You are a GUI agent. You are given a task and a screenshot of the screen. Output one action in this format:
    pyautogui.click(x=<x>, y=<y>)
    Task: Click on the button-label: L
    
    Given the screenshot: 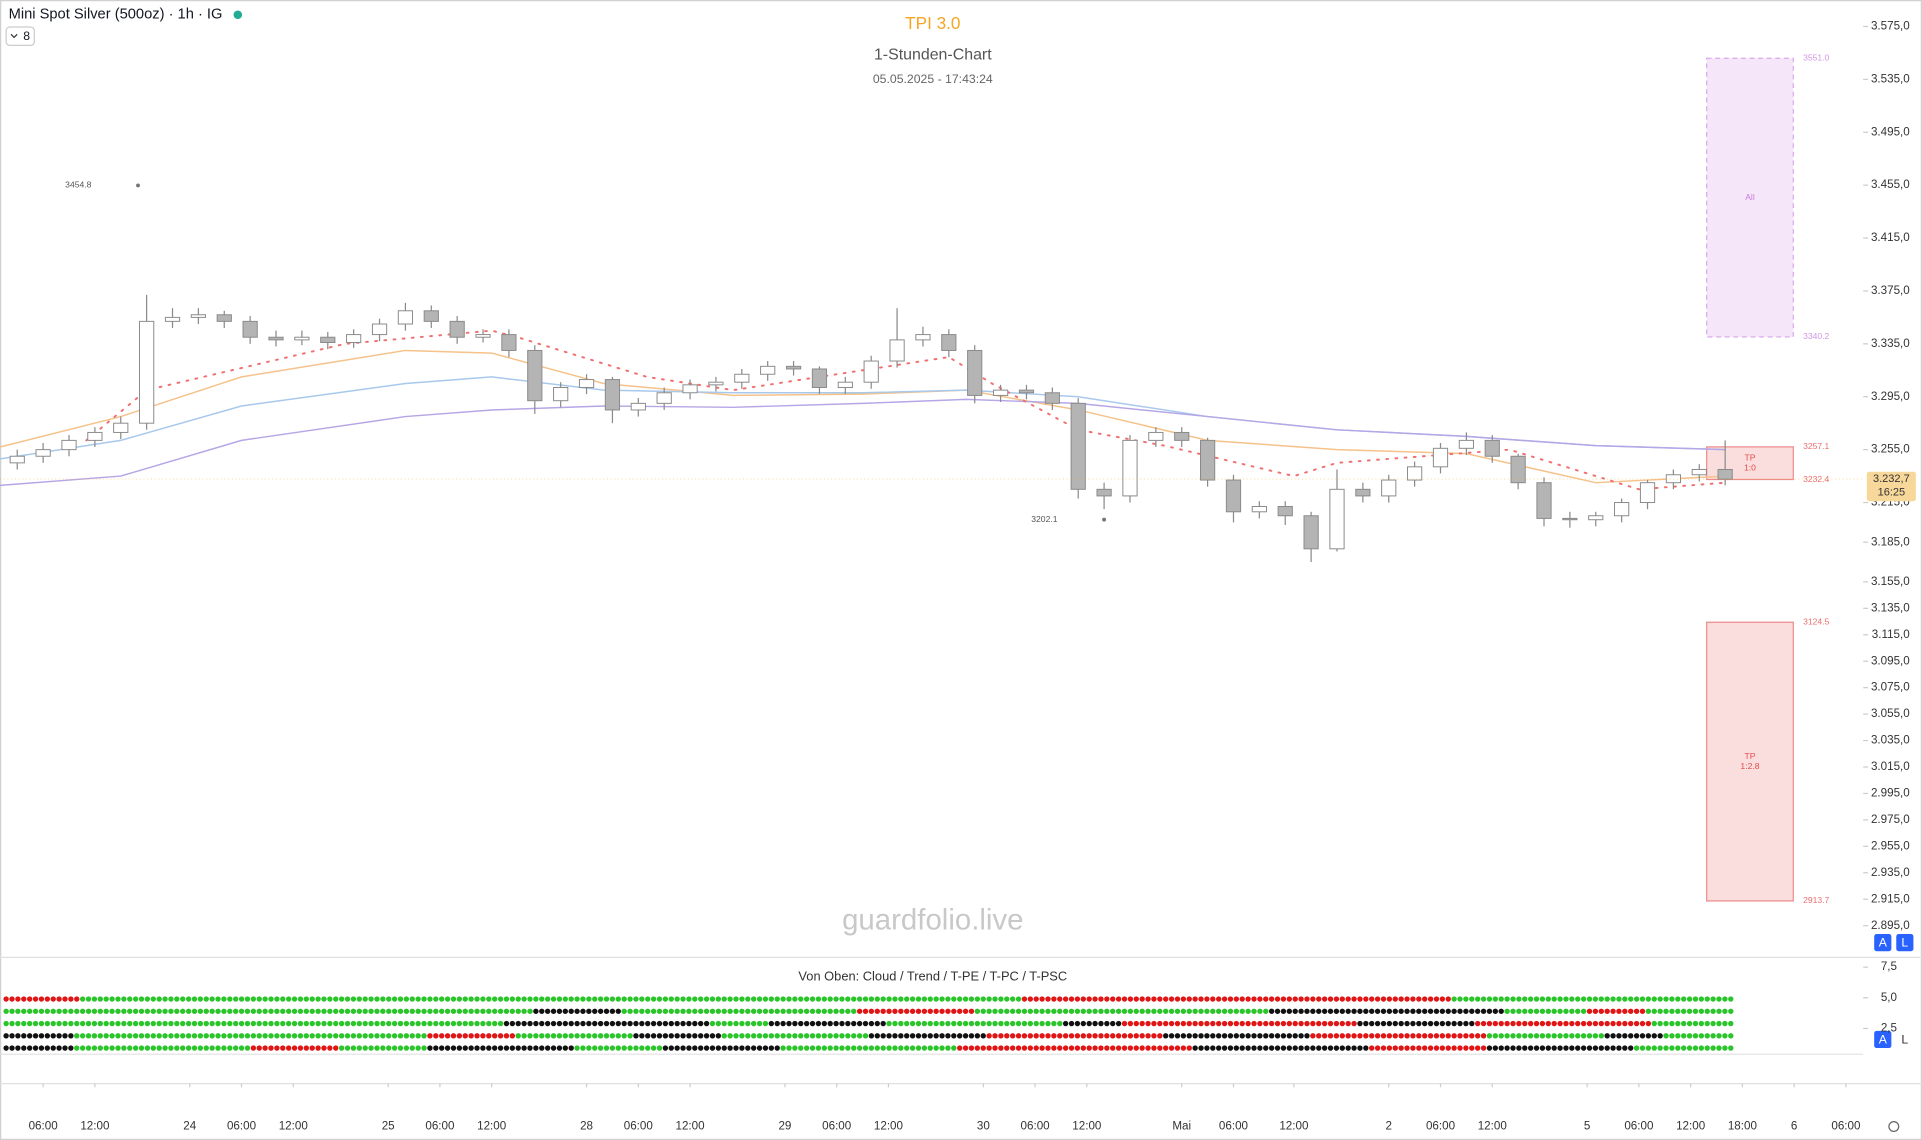 What is the action you would take?
    pyautogui.click(x=1904, y=1039)
    